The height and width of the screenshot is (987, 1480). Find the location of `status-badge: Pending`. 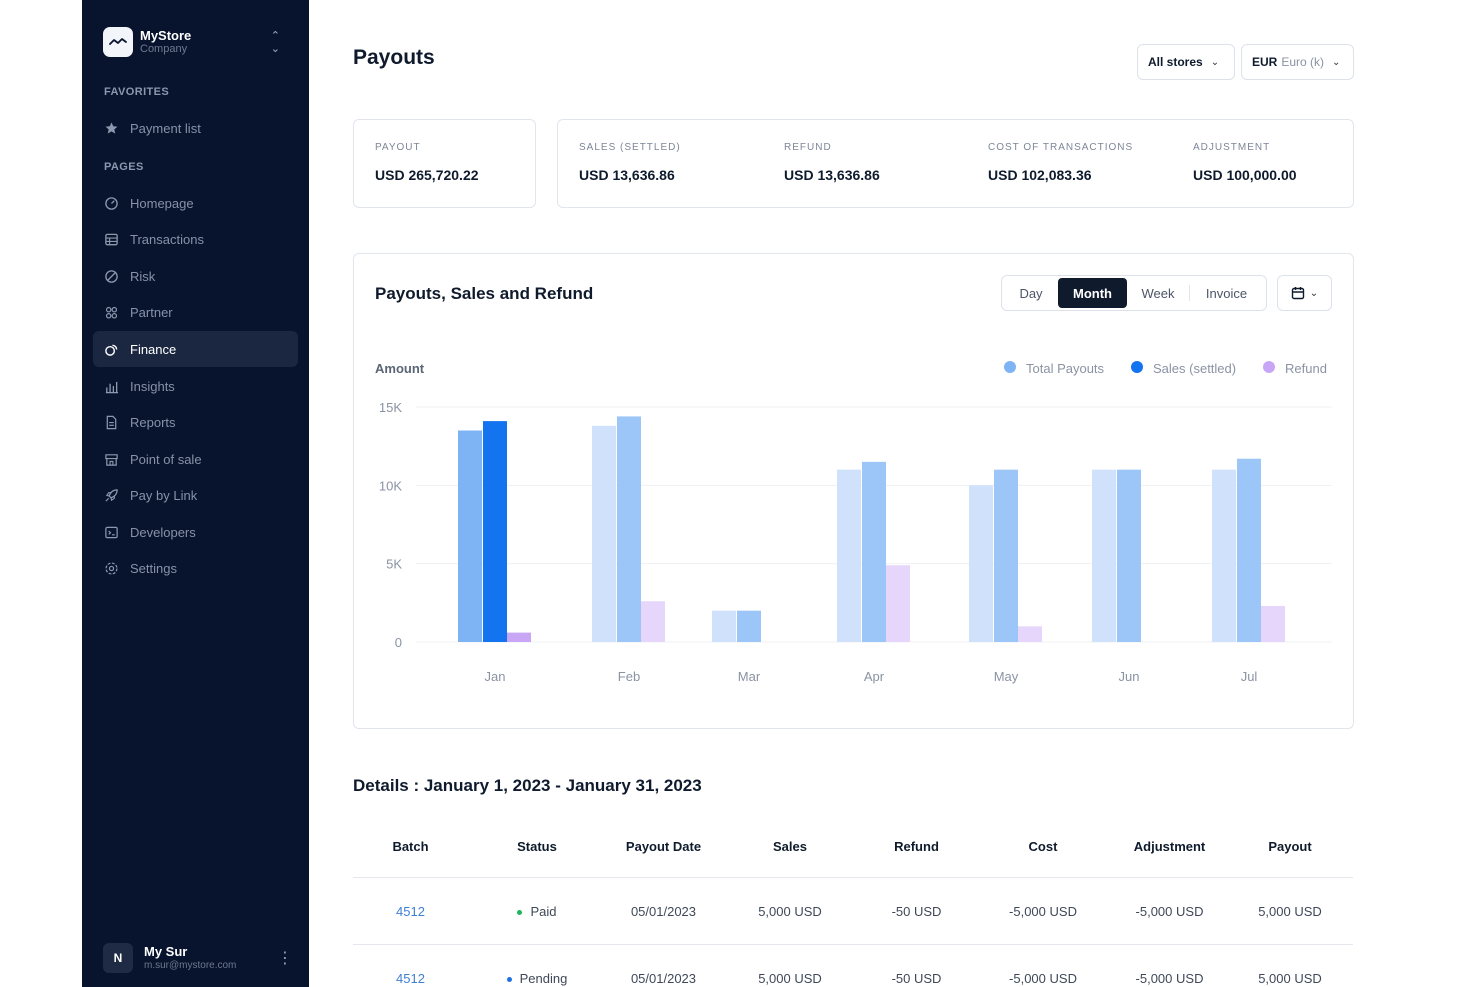

status-badge: Pending is located at coordinates (543, 978).